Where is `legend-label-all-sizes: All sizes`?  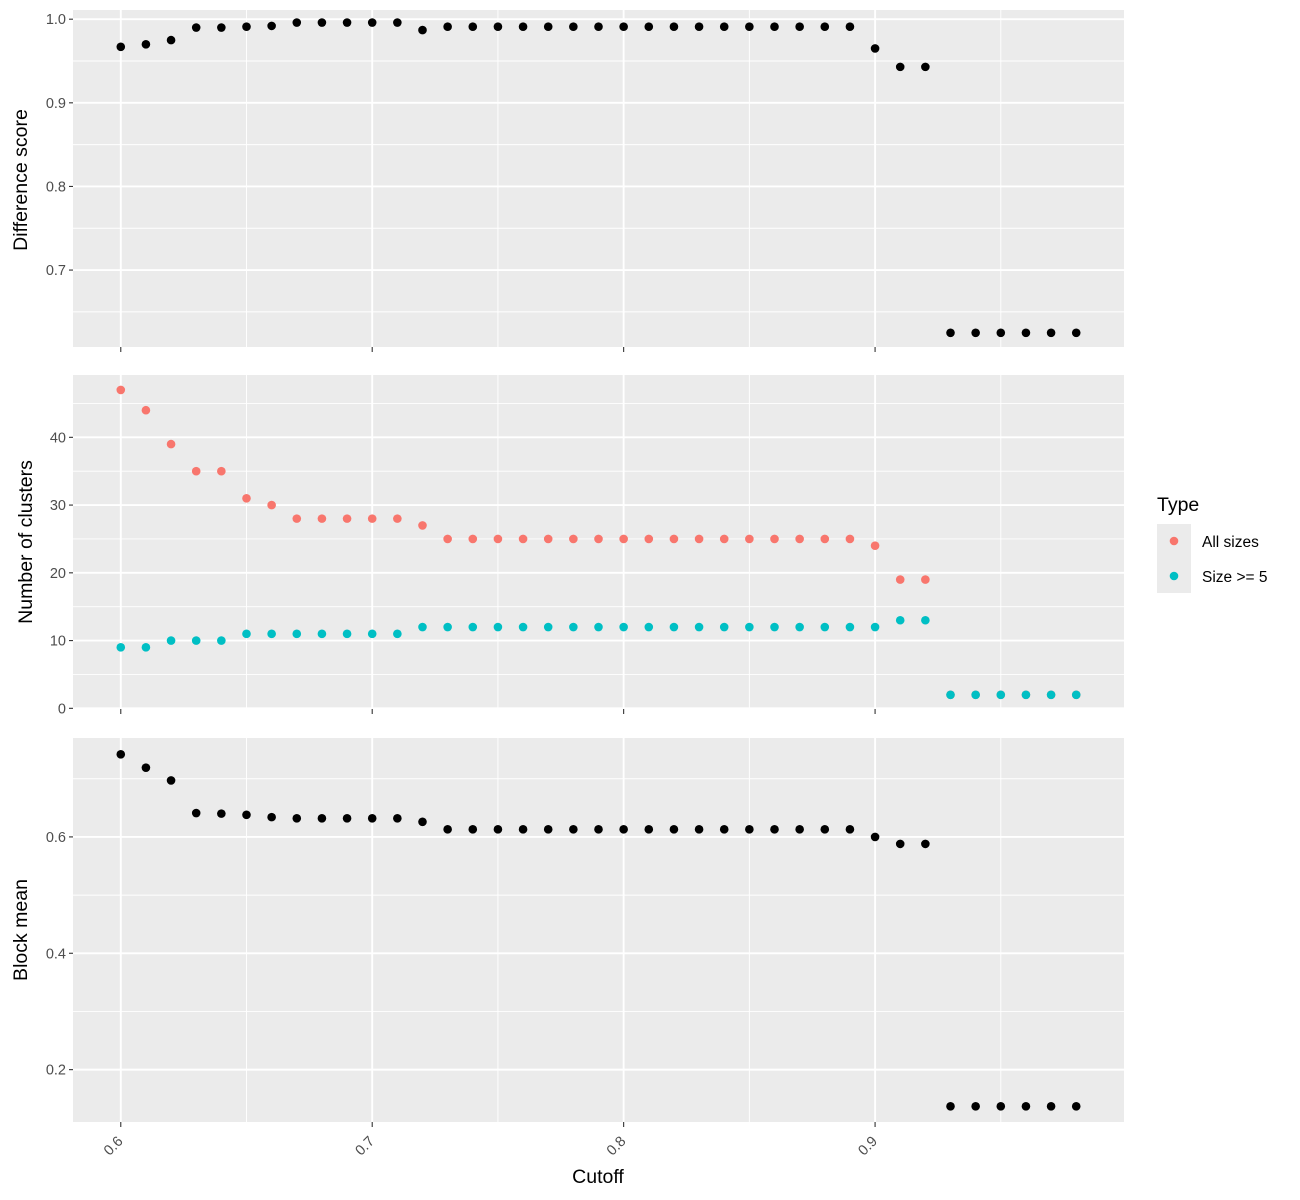
legend-label-all-sizes: All sizes is located at coordinates (1230, 542).